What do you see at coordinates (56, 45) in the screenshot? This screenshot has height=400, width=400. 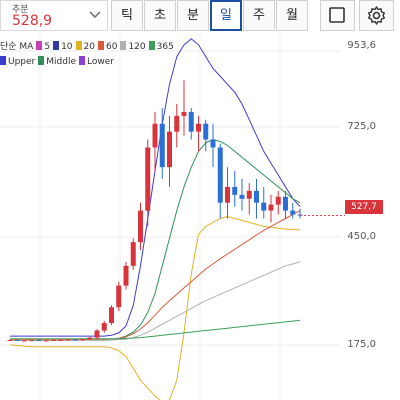 I see `ma10-swatch` at bounding box center [56, 45].